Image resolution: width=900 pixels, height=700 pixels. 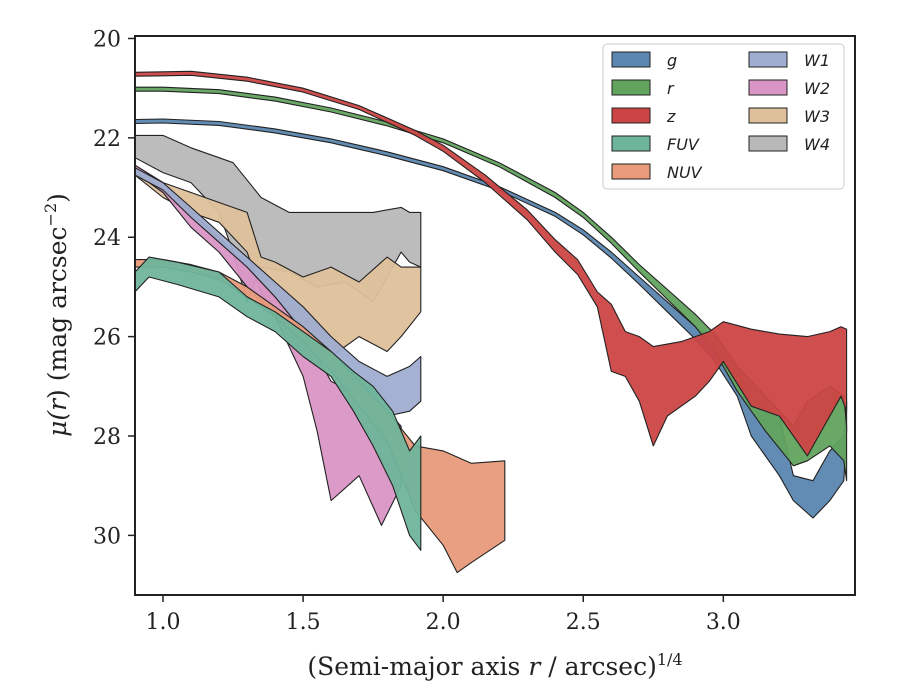 What do you see at coordinates (768, 115) in the screenshot?
I see `legend-swatch-w3` at bounding box center [768, 115].